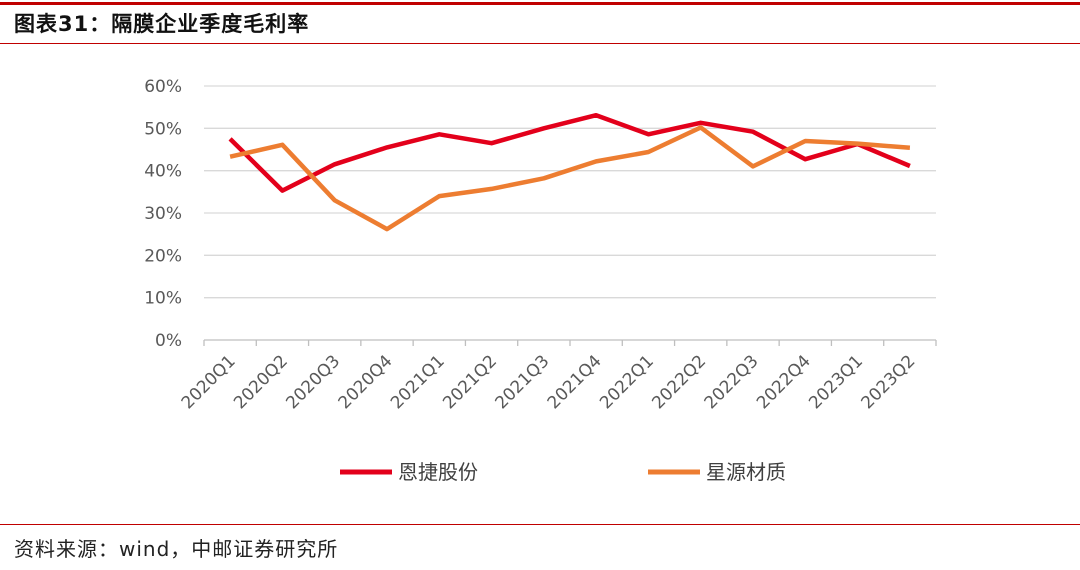 This screenshot has width=1080, height=570. Describe the element at coordinates (784, 382) in the screenshot. I see `x-tick-label: 2022Q4` at that location.